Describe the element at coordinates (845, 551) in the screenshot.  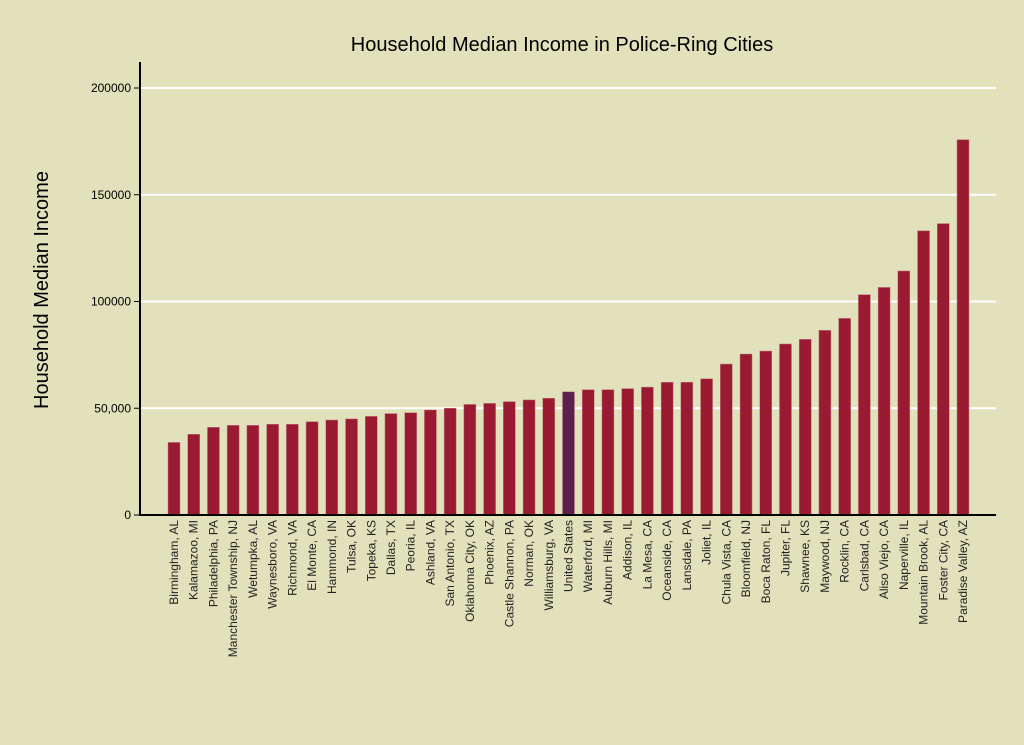
I see `x-tick-label: Rocklin, CA` at that location.